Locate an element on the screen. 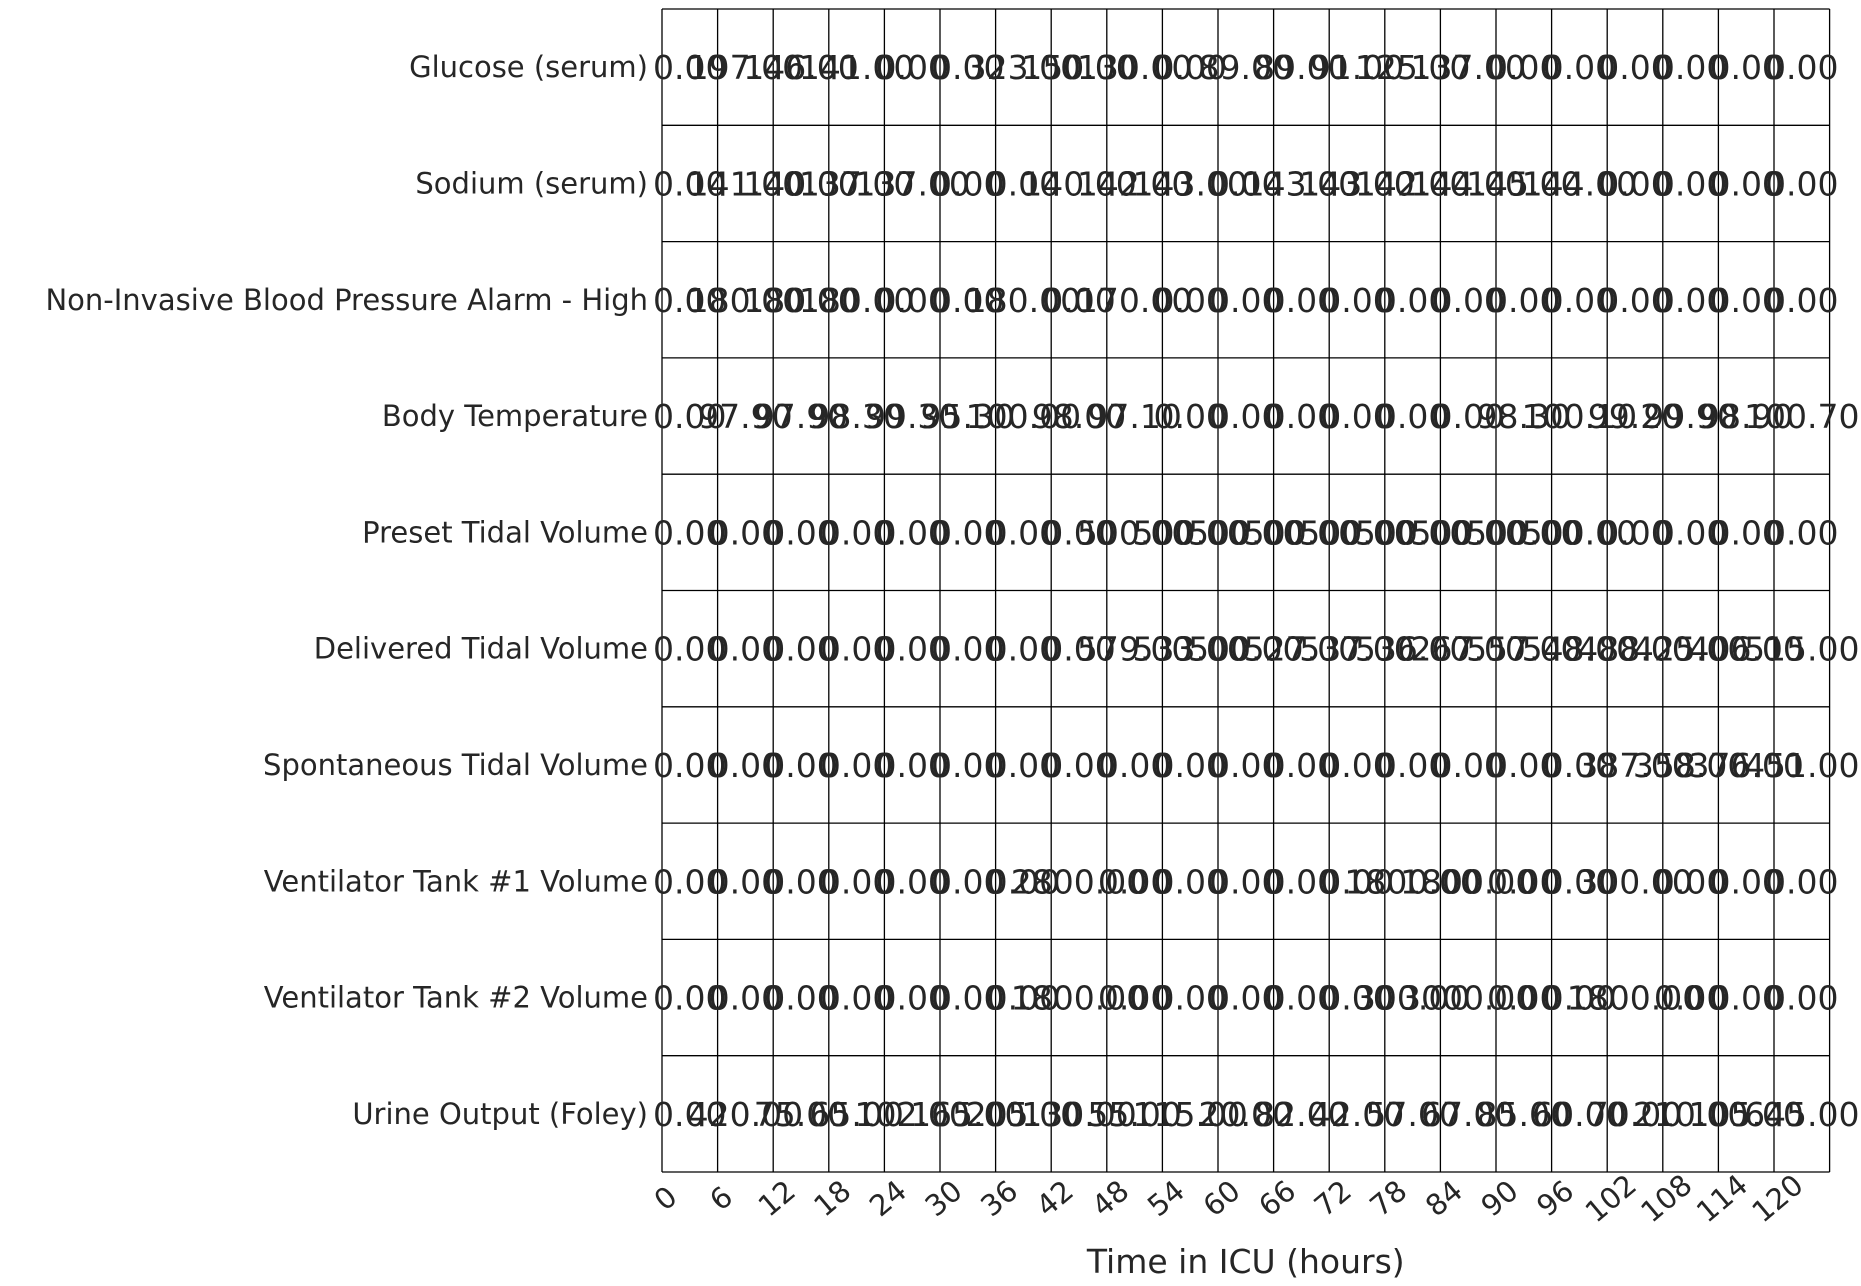  cell-value: 645.00 is located at coordinates (1801, 1114).